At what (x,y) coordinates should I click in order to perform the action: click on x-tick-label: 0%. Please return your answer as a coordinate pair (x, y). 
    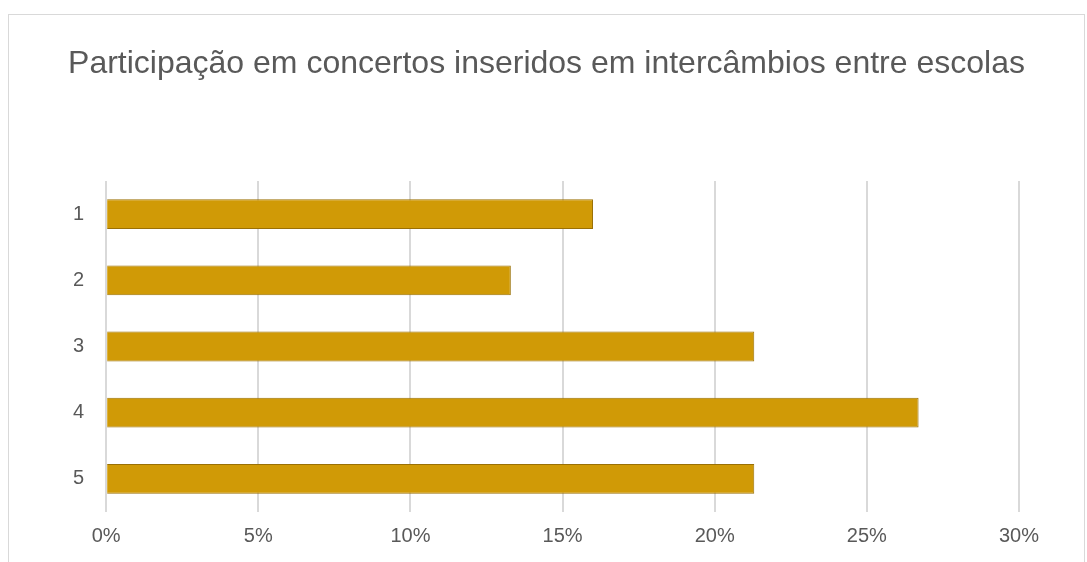
    Looking at the image, I should click on (106, 534).